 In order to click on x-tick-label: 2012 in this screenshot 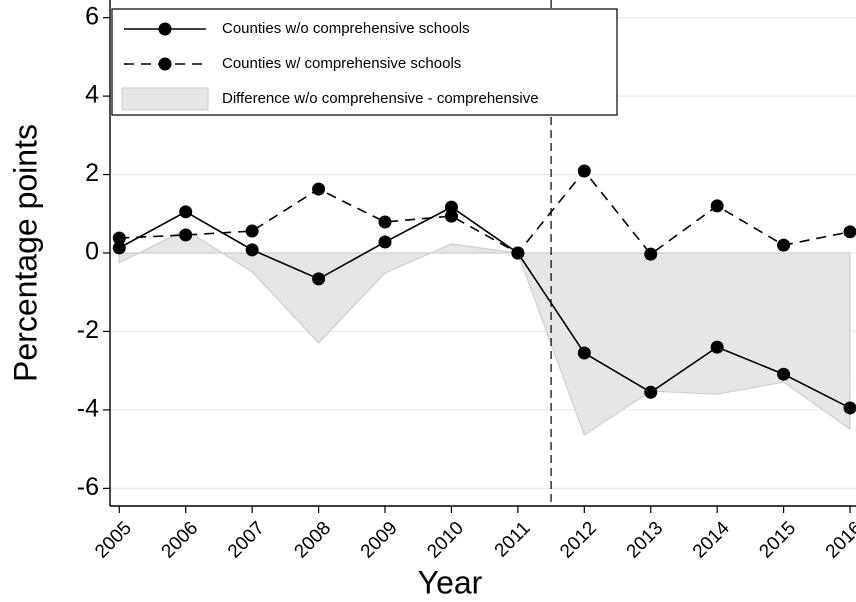, I will do `click(578, 540)`.